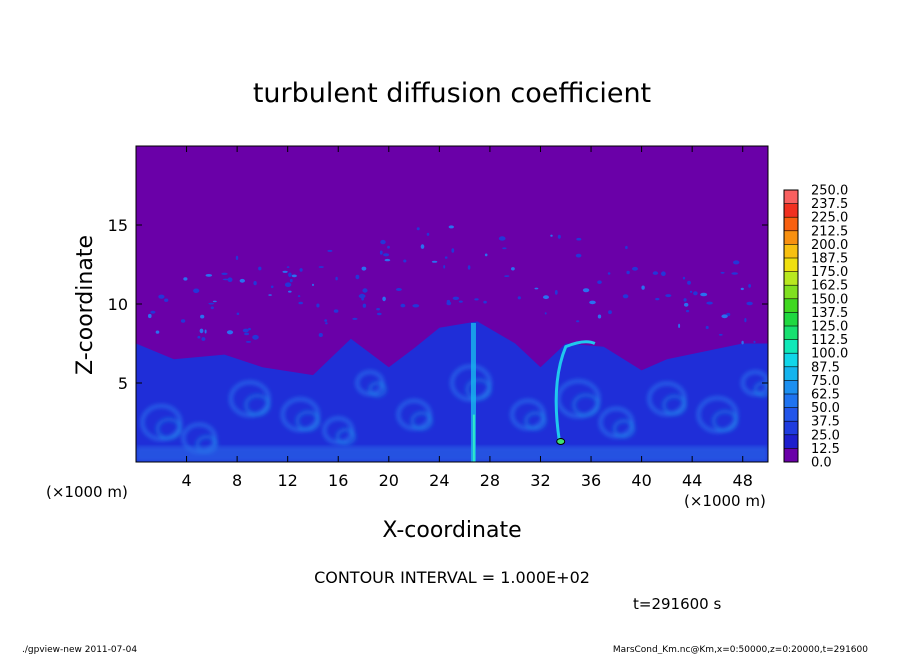  I want to click on y-tick-label: 5, so click(123, 383).